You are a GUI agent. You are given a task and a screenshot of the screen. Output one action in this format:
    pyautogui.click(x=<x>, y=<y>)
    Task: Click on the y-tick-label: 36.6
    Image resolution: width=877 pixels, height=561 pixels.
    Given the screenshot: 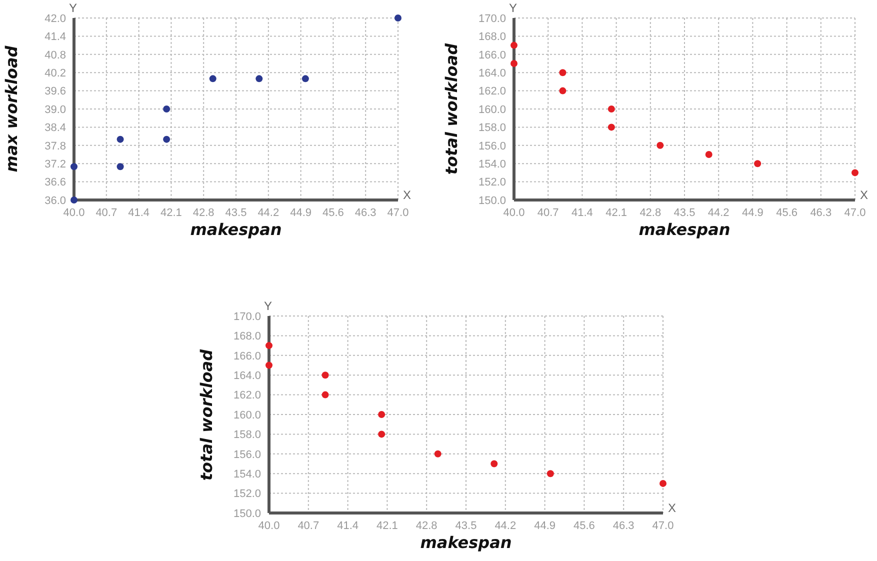 What is the action you would take?
    pyautogui.click(x=55, y=182)
    